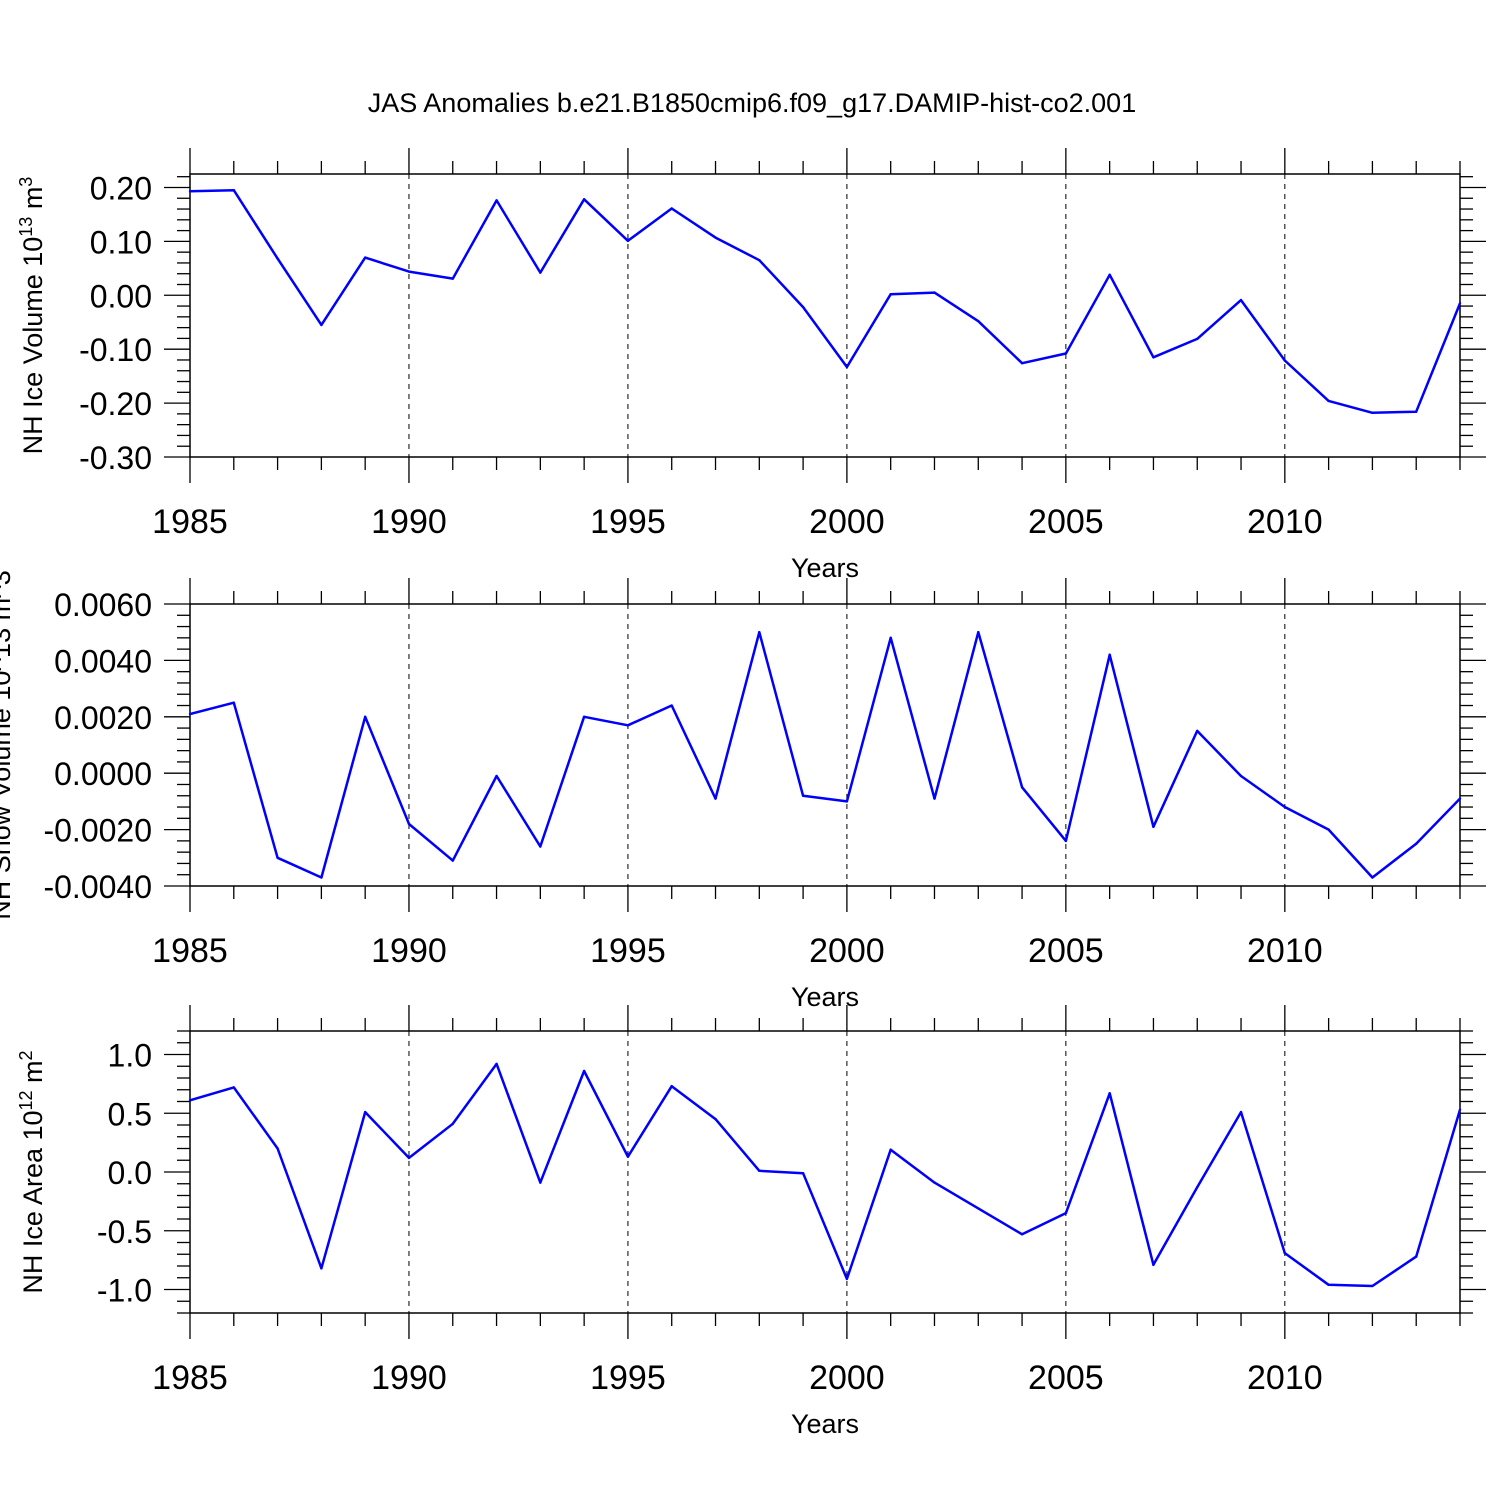  What do you see at coordinates (121, 242) in the screenshot?
I see `y-tick-label: 0.10` at bounding box center [121, 242].